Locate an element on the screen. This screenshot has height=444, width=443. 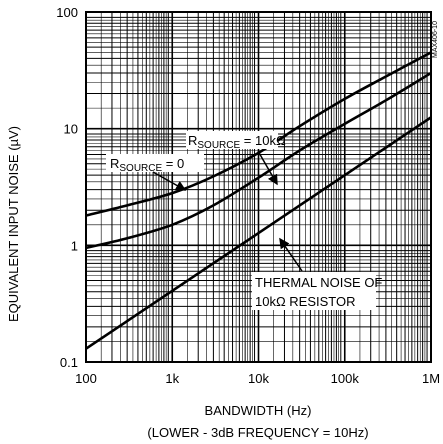
figure-code: MAX406-10 is located at coordinates (435, 39).